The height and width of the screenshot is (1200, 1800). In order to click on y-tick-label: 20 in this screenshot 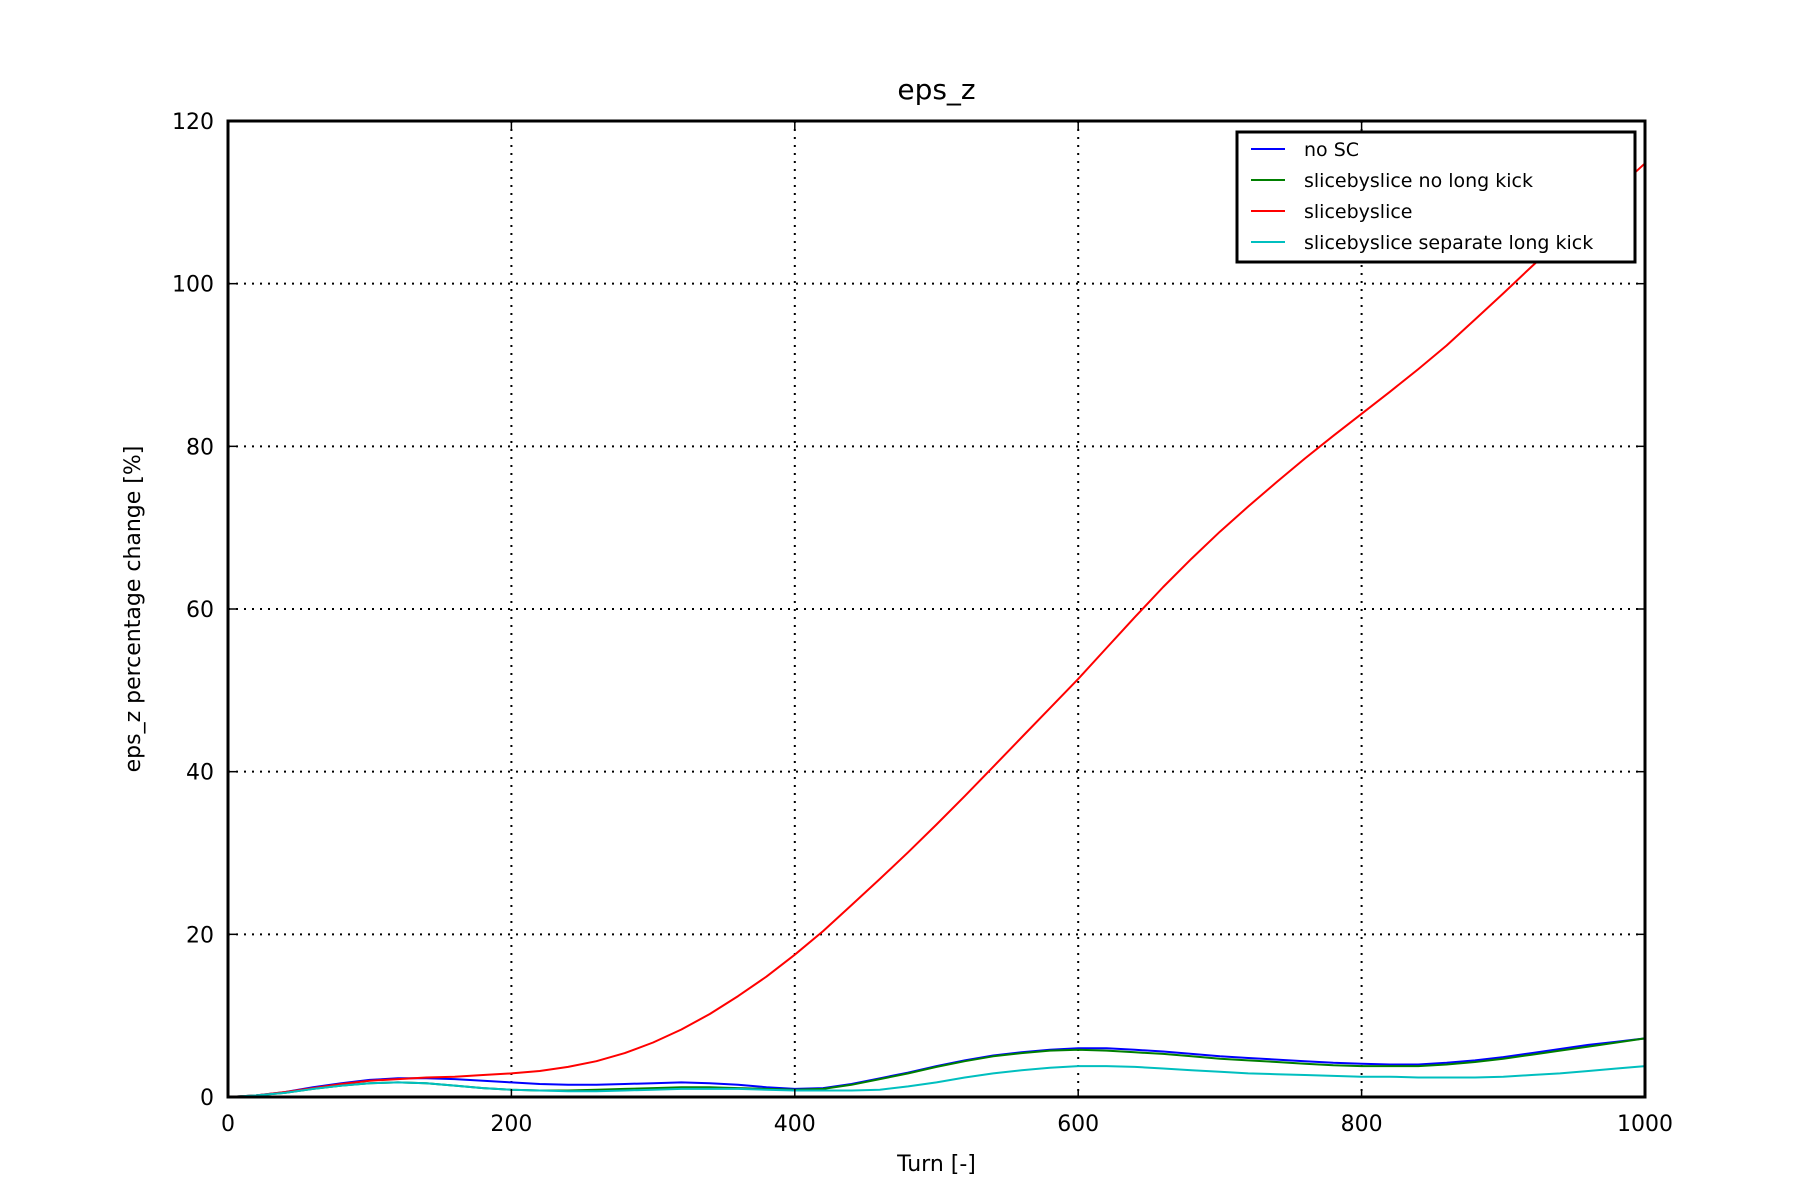, I will do `click(200, 935)`.